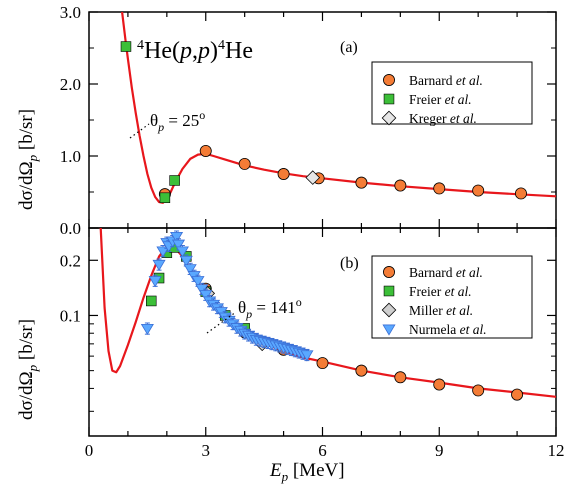 The image size is (570, 489). Describe the element at coordinates (270, 308) in the screenshot. I see `panel-b-angle-label: θp = 141o` at that location.